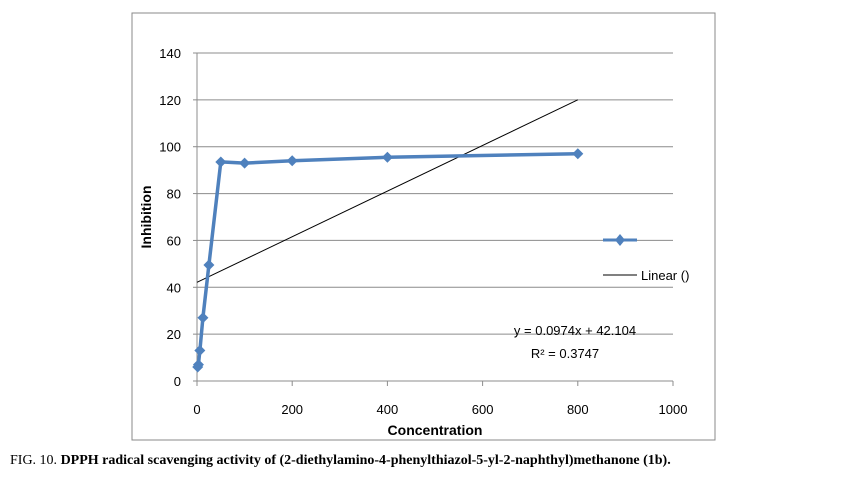 The height and width of the screenshot is (483, 850). Describe the element at coordinates (177, 381) in the screenshot. I see `y-tick-label: 0` at that location.